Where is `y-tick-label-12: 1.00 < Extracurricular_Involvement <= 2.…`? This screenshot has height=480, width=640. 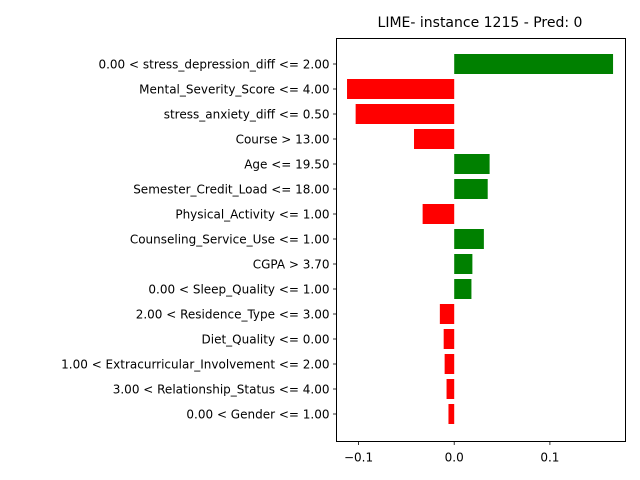
y-tick-label-12: 1.00 < Extracurricular_Involvement <= 2.… is located at coordinates (195, 364).